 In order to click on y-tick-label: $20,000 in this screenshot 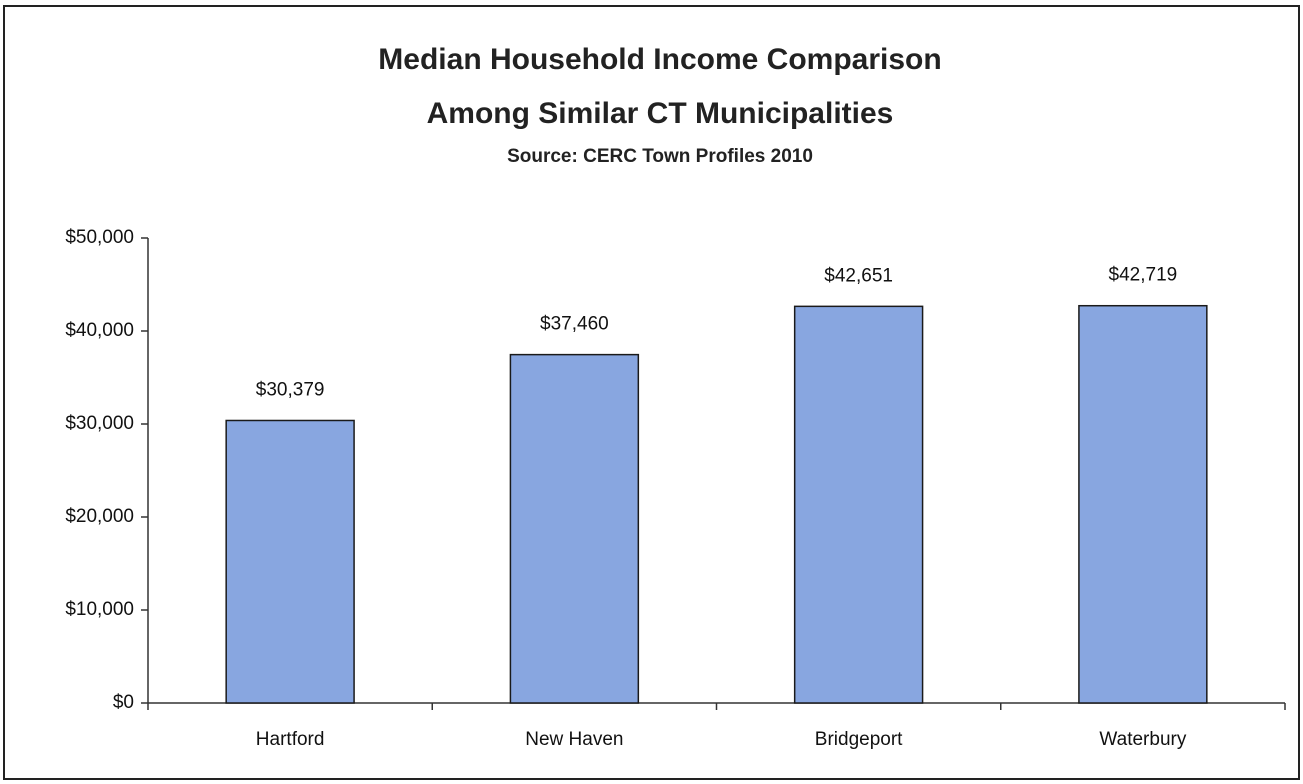, I will do `click(99, 516)`.